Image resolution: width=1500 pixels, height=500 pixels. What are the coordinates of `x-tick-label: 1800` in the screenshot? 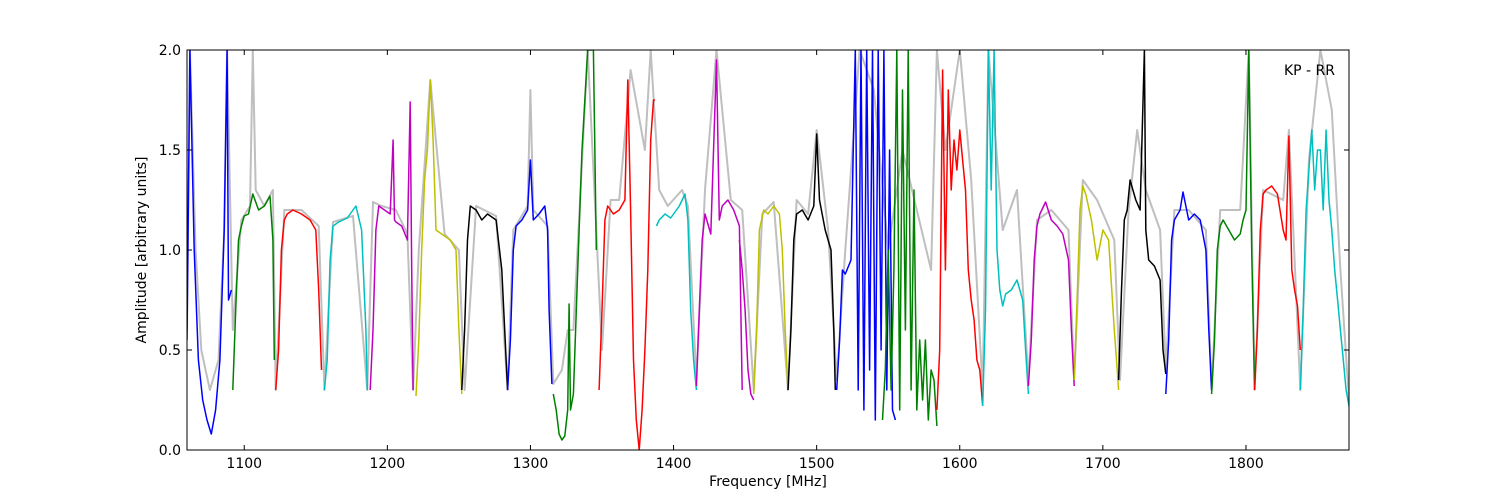 It's located at (1246, 464).